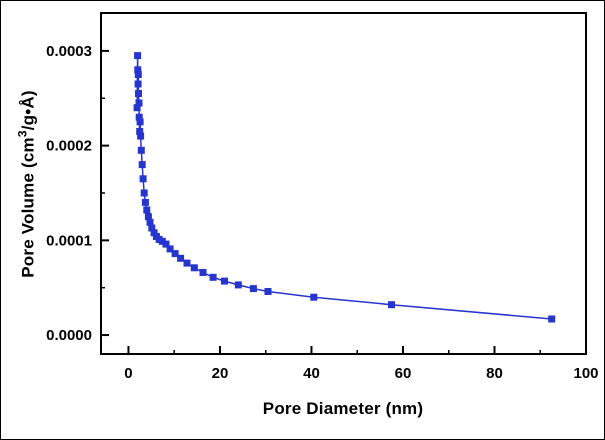  Describe the element at coordinates (220, 373) in the screenshot. I see `x-tick-label: 20` at that location.